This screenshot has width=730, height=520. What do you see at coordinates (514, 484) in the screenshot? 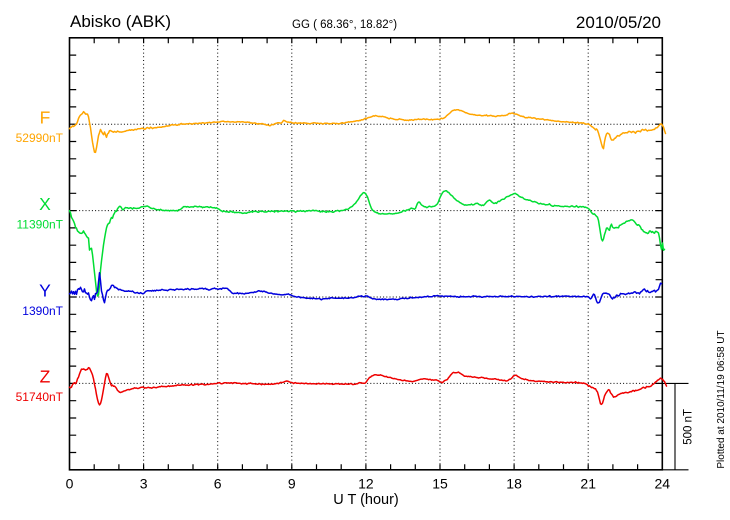
I see `svg-text: 18` at bounding box center [514, 484].